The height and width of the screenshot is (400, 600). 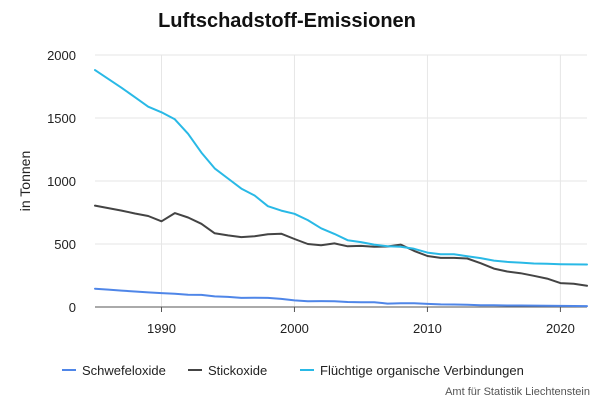 I want to click on x-tick-label: 2000, so click(x=294, y=328).